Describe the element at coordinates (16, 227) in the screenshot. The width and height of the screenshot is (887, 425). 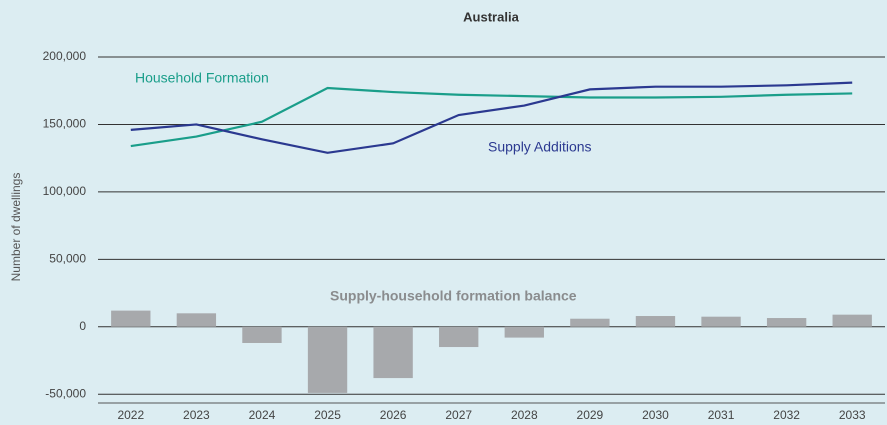
I see `y-axis-label: Number of dwellings` at that location.